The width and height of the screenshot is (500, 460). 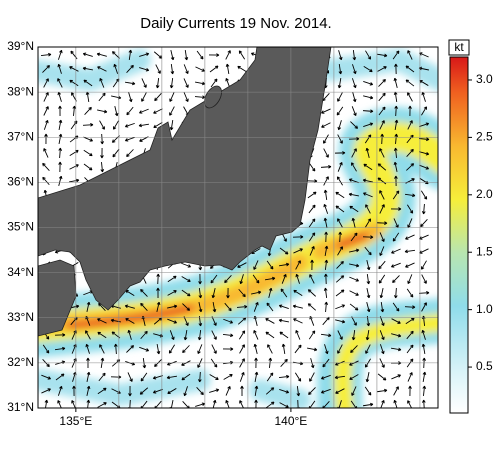 I want to click on colorbar, so click(x=459, y=235).